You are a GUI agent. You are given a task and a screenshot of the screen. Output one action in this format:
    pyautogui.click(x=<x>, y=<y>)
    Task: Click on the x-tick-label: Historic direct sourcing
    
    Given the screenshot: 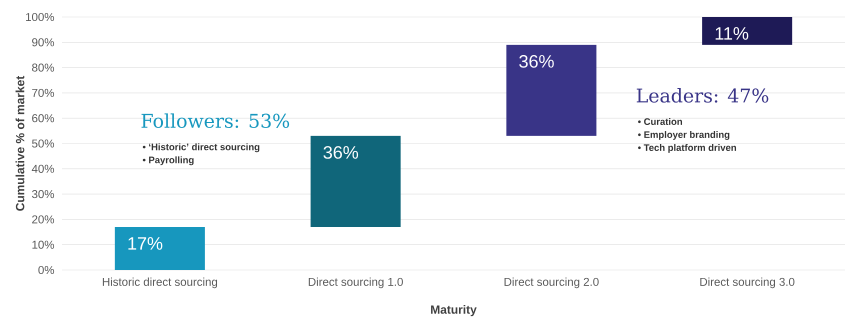 What is the action you would take?
    pyautogui.click(x=160, y=283)
    